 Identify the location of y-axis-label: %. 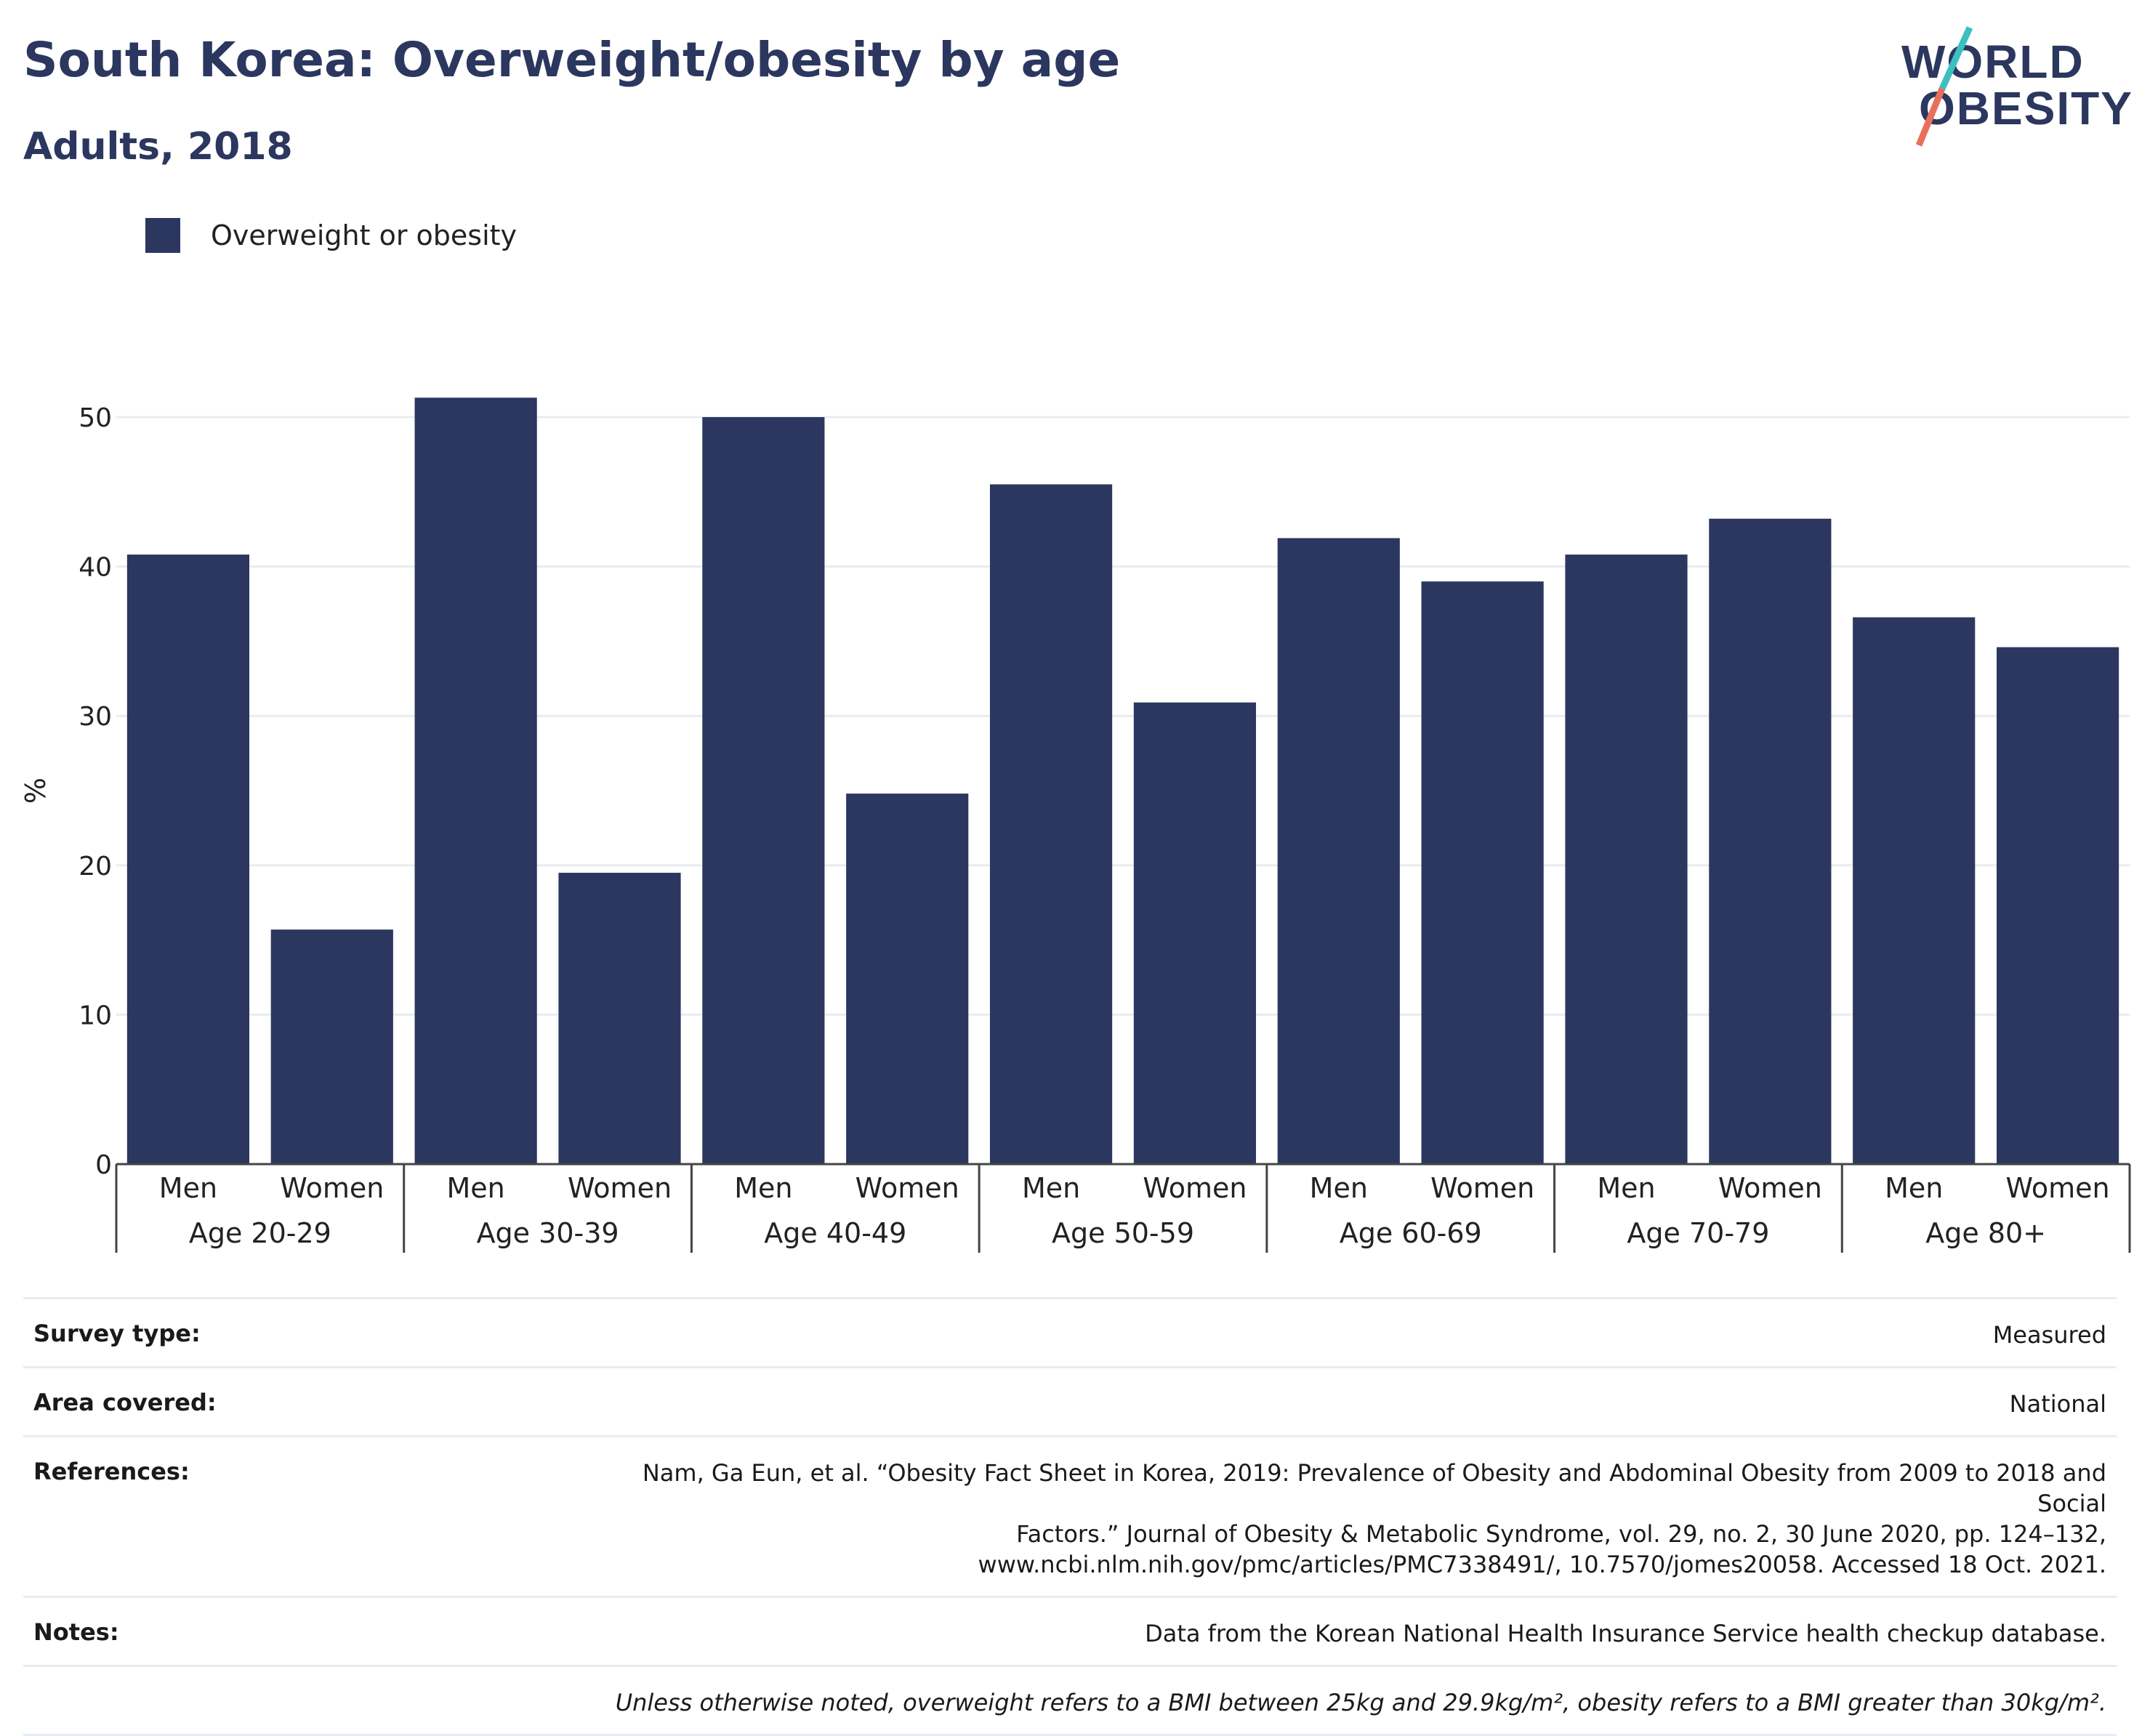
(36, 791).